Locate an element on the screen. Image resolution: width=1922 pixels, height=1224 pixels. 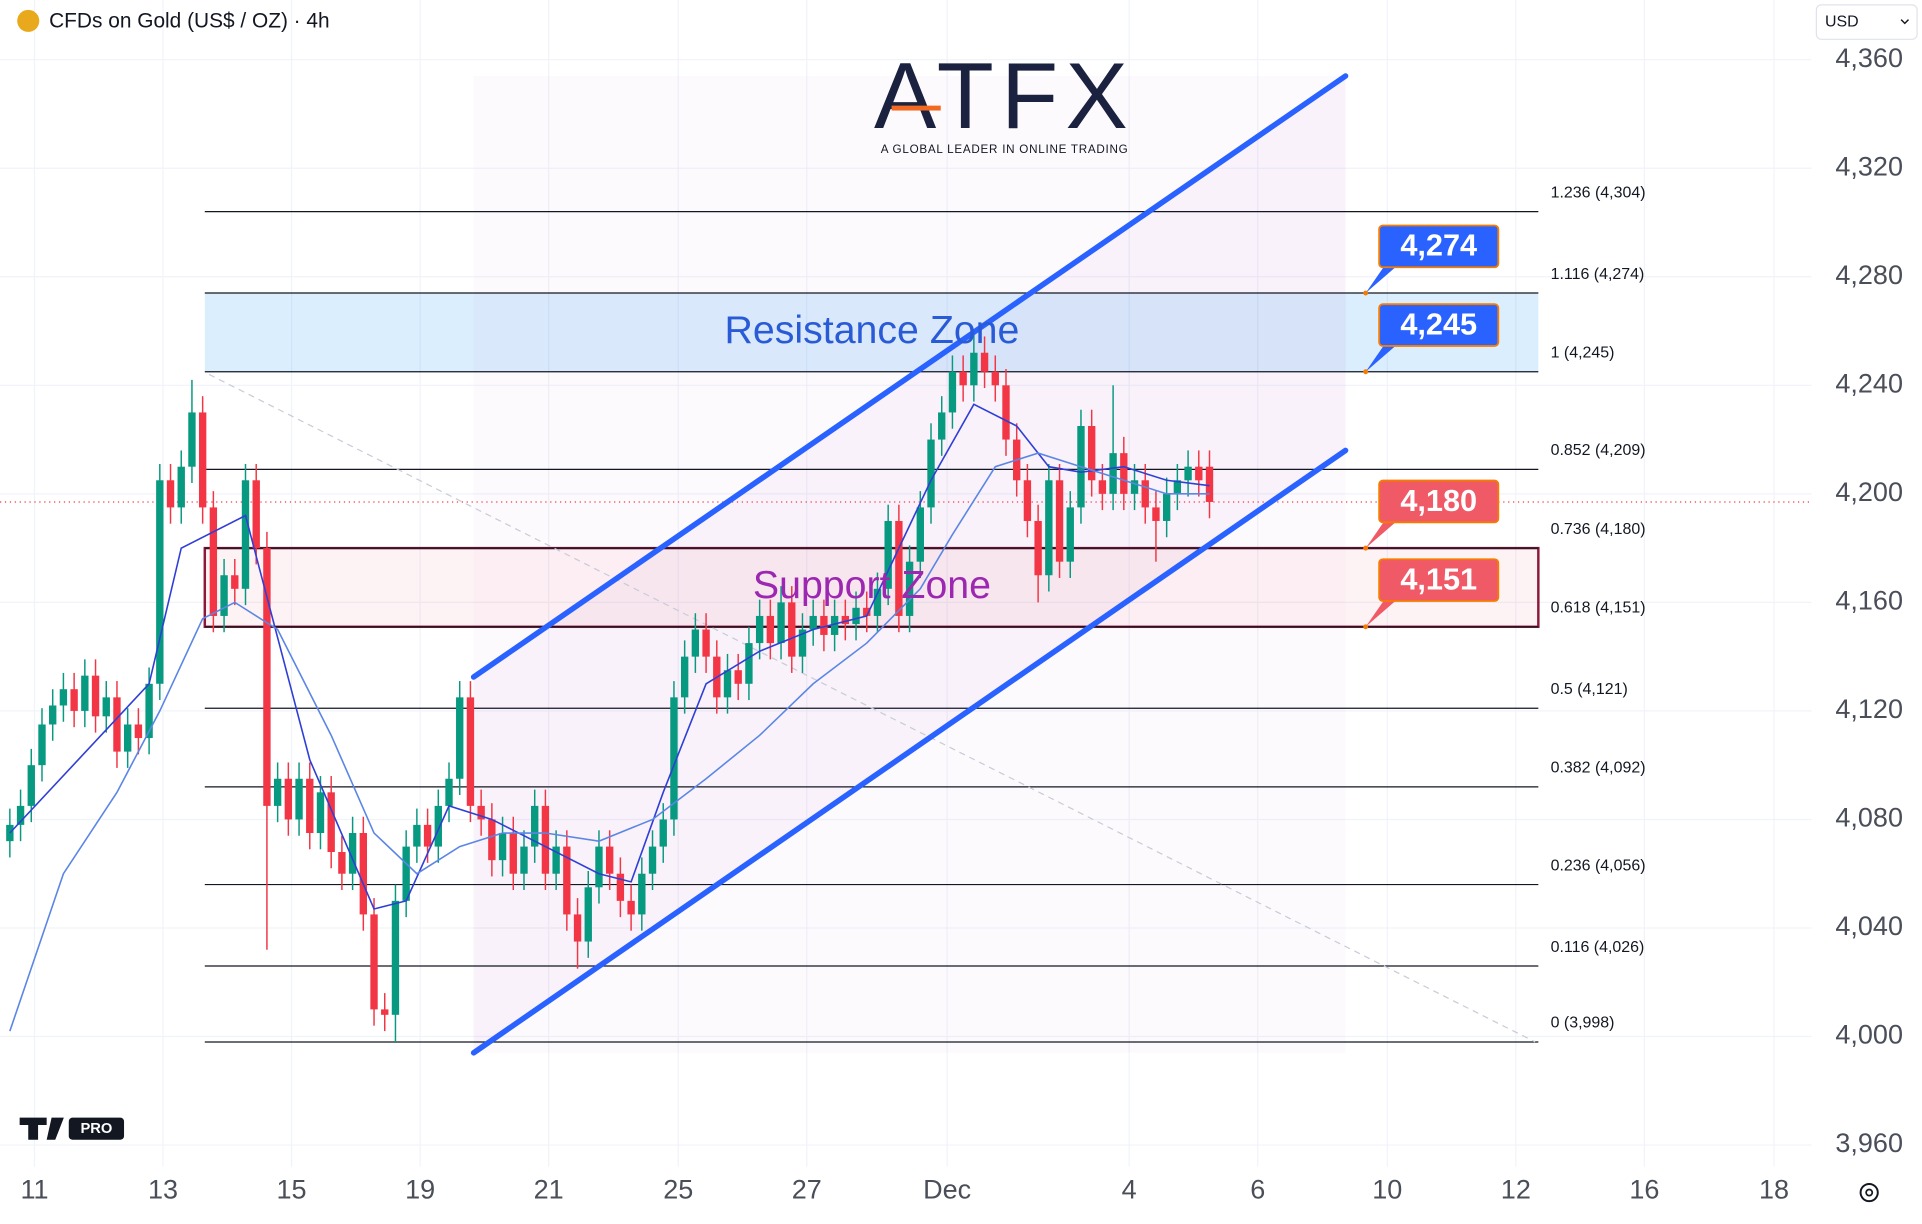
y-tick-label: 4,080 is located at coordinates (1869, 818).